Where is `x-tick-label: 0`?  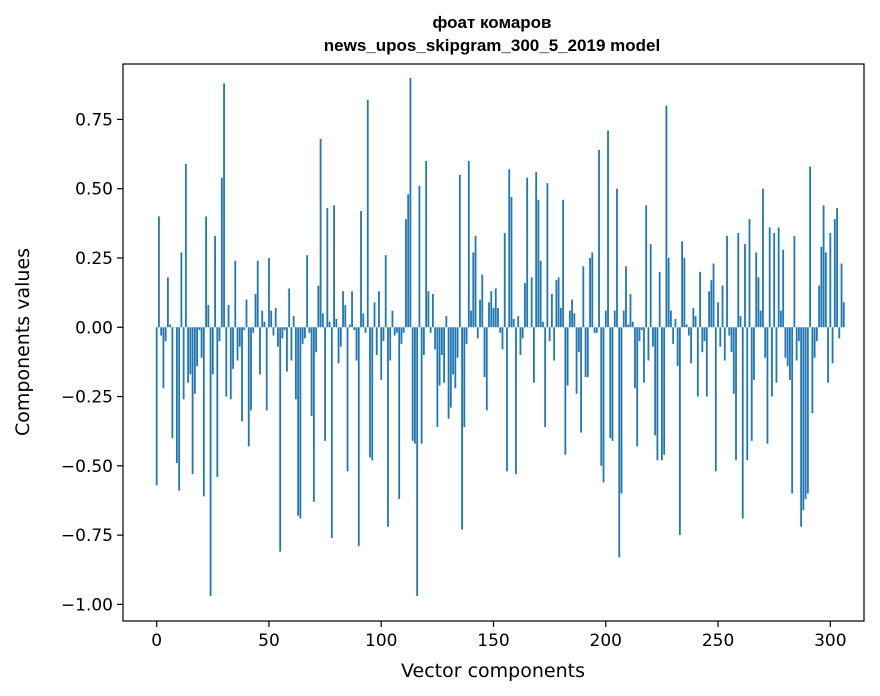 x-tick-label: 0 is located at coordinates (156, 641).